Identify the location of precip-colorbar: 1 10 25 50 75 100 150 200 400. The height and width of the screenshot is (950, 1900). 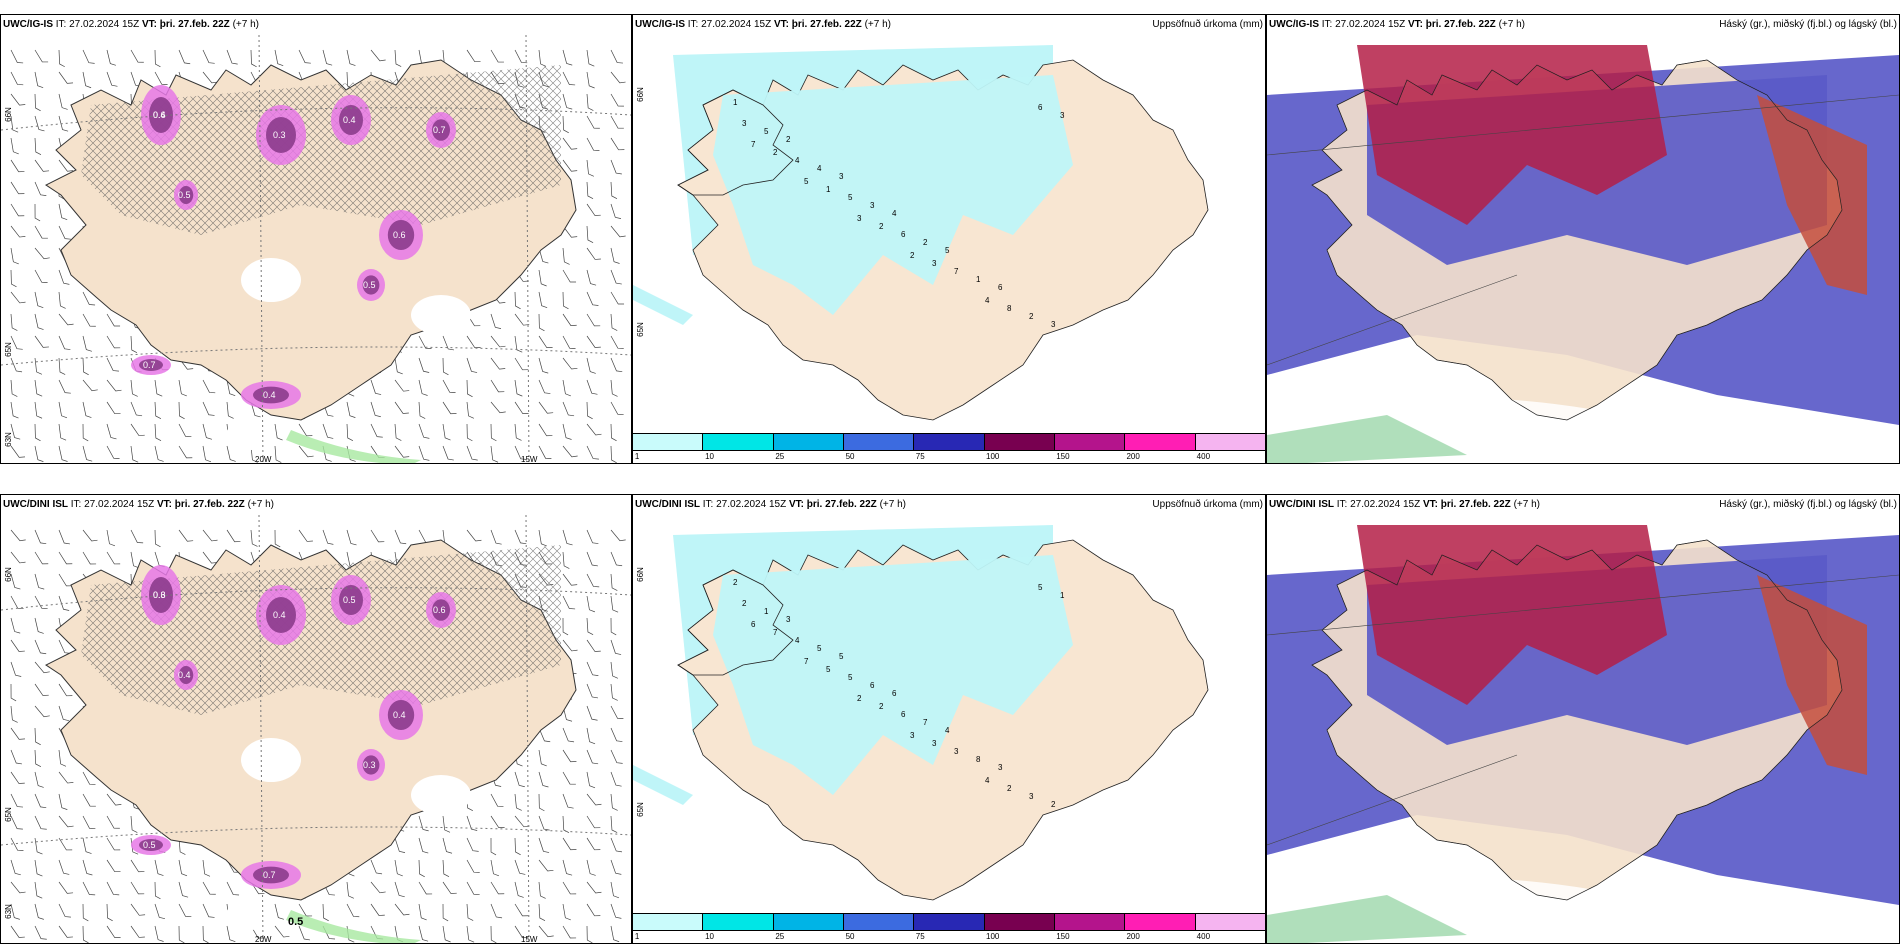
(949, 928).